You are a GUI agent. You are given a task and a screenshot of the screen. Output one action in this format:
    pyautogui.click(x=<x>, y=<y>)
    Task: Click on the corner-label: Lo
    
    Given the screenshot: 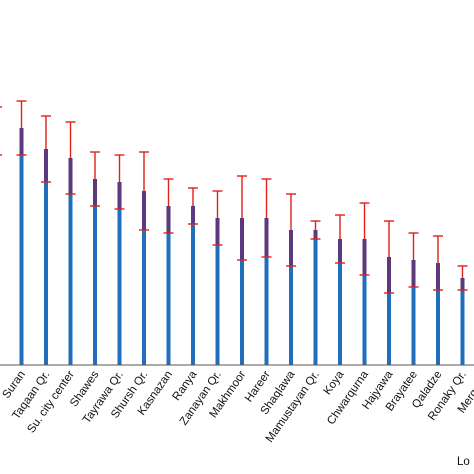 What is the action you would take?
    pyautogui.click(x=463, y=462)
    